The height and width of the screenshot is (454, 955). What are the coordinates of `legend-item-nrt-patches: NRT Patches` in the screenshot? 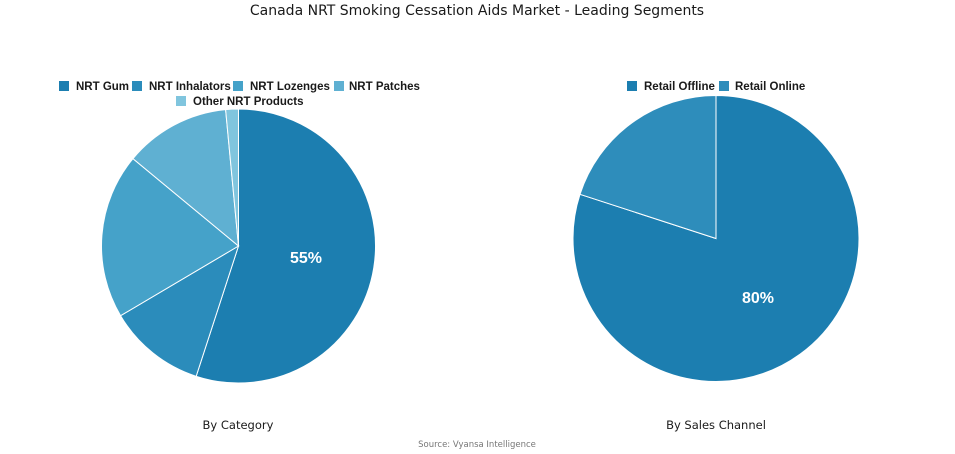 It's located at (377, 87).